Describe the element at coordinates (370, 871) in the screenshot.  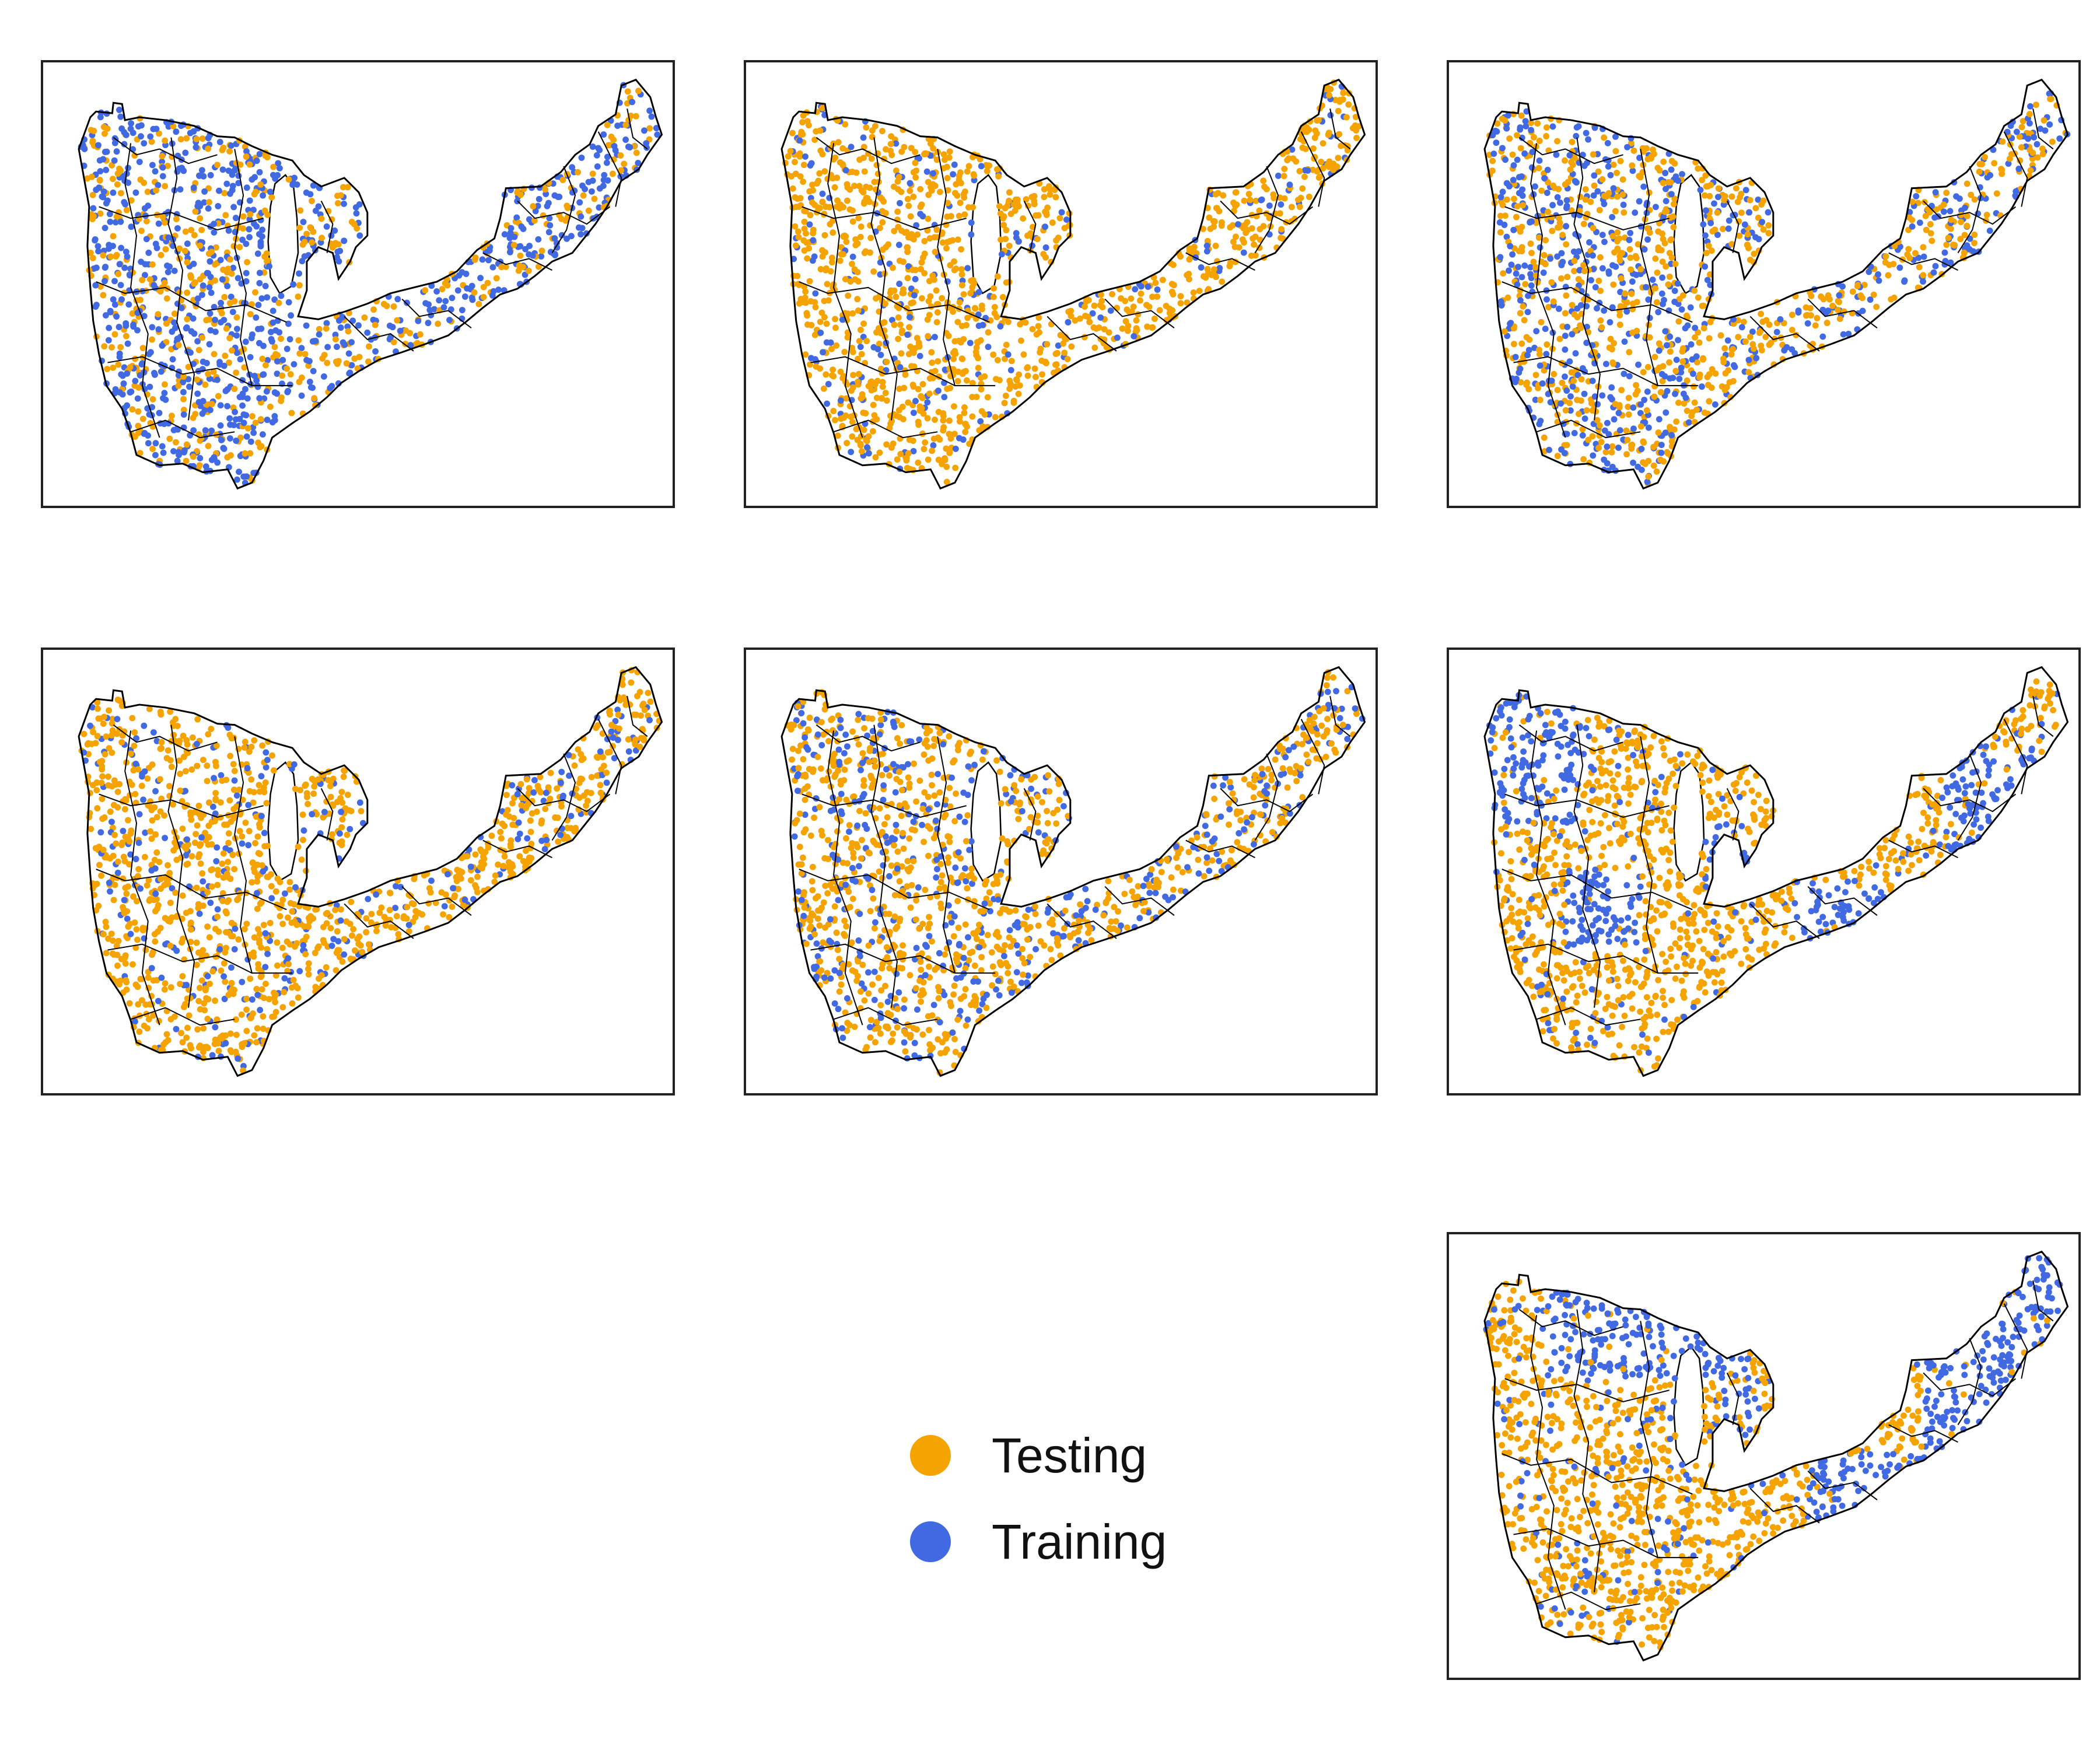
I see `map-canvas` at that location.